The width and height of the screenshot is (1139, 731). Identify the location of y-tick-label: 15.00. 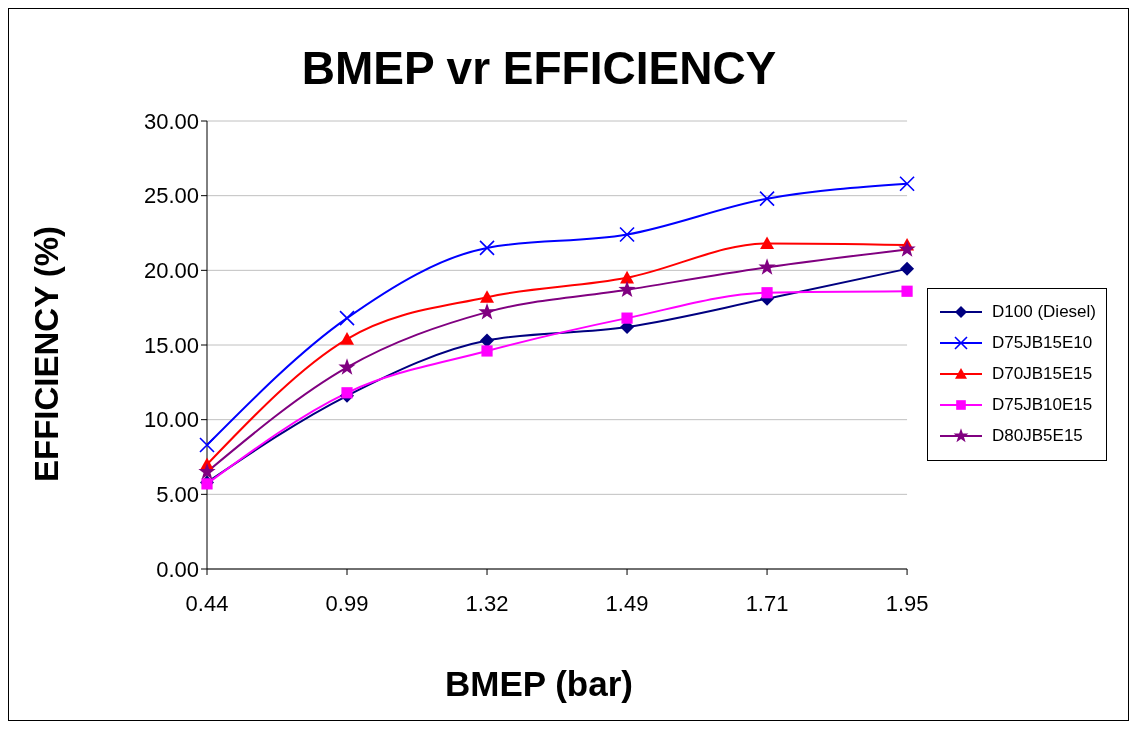
(171, 345).